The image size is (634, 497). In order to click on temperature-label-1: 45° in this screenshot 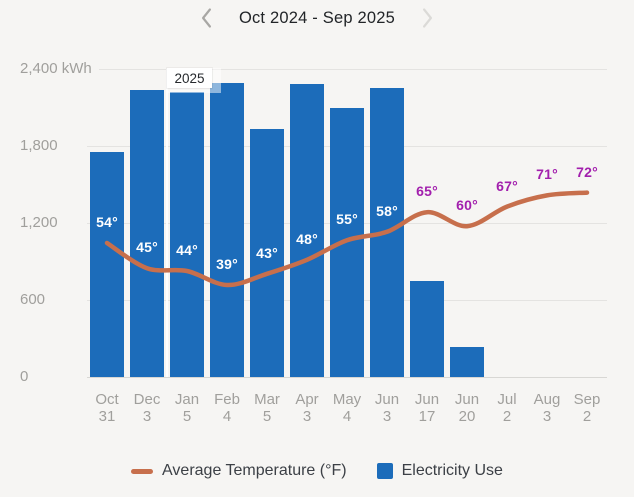, I will do `click(147, 247)`.